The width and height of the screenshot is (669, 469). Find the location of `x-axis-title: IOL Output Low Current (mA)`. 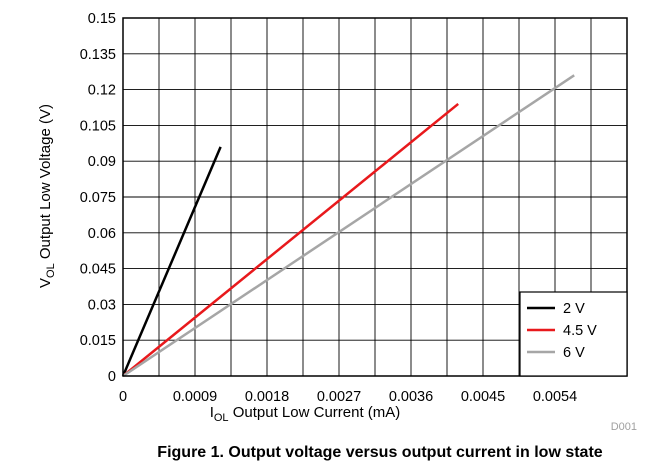

x-axis-title: IOL Output Low Current (mA) is located at coordinates (305, 414).